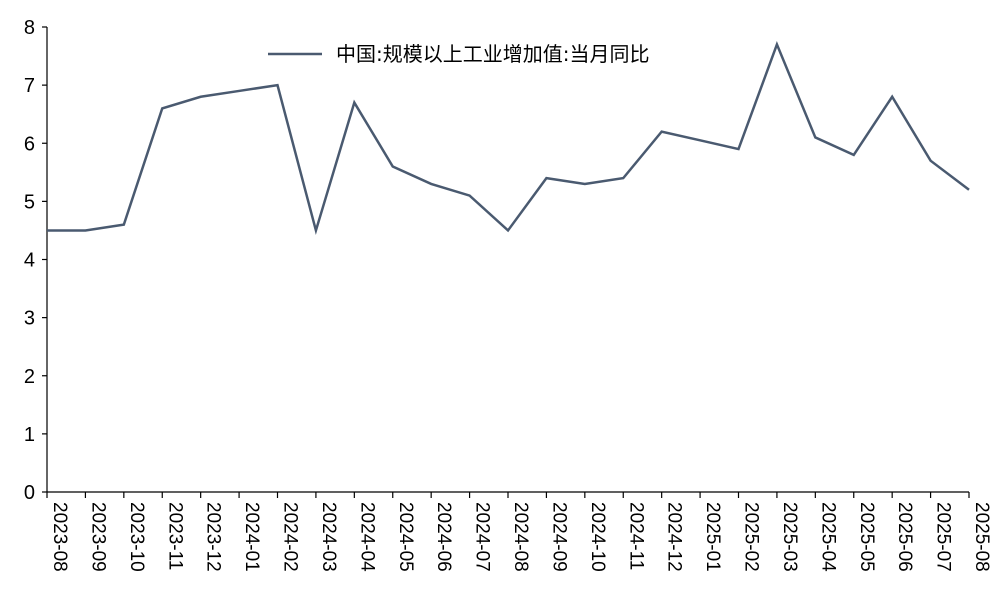 The image size is (1008, 602). Describe the element at coordinates (29, 435) in the screenshot. I see `y-tick-label: 1` at that location.